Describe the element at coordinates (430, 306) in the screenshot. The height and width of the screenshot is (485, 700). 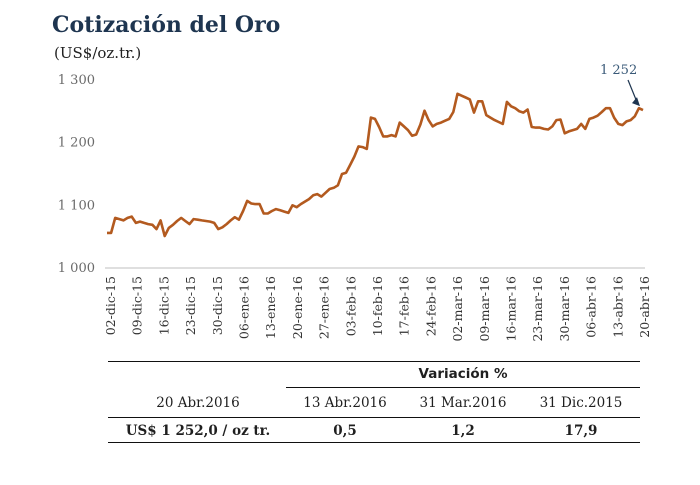
I see `x-tick-label: 24-feb-16` at that location.